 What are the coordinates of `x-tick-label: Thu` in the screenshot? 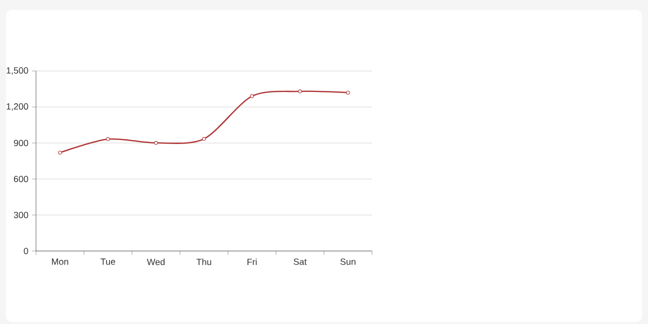 It's located at (204, 262).